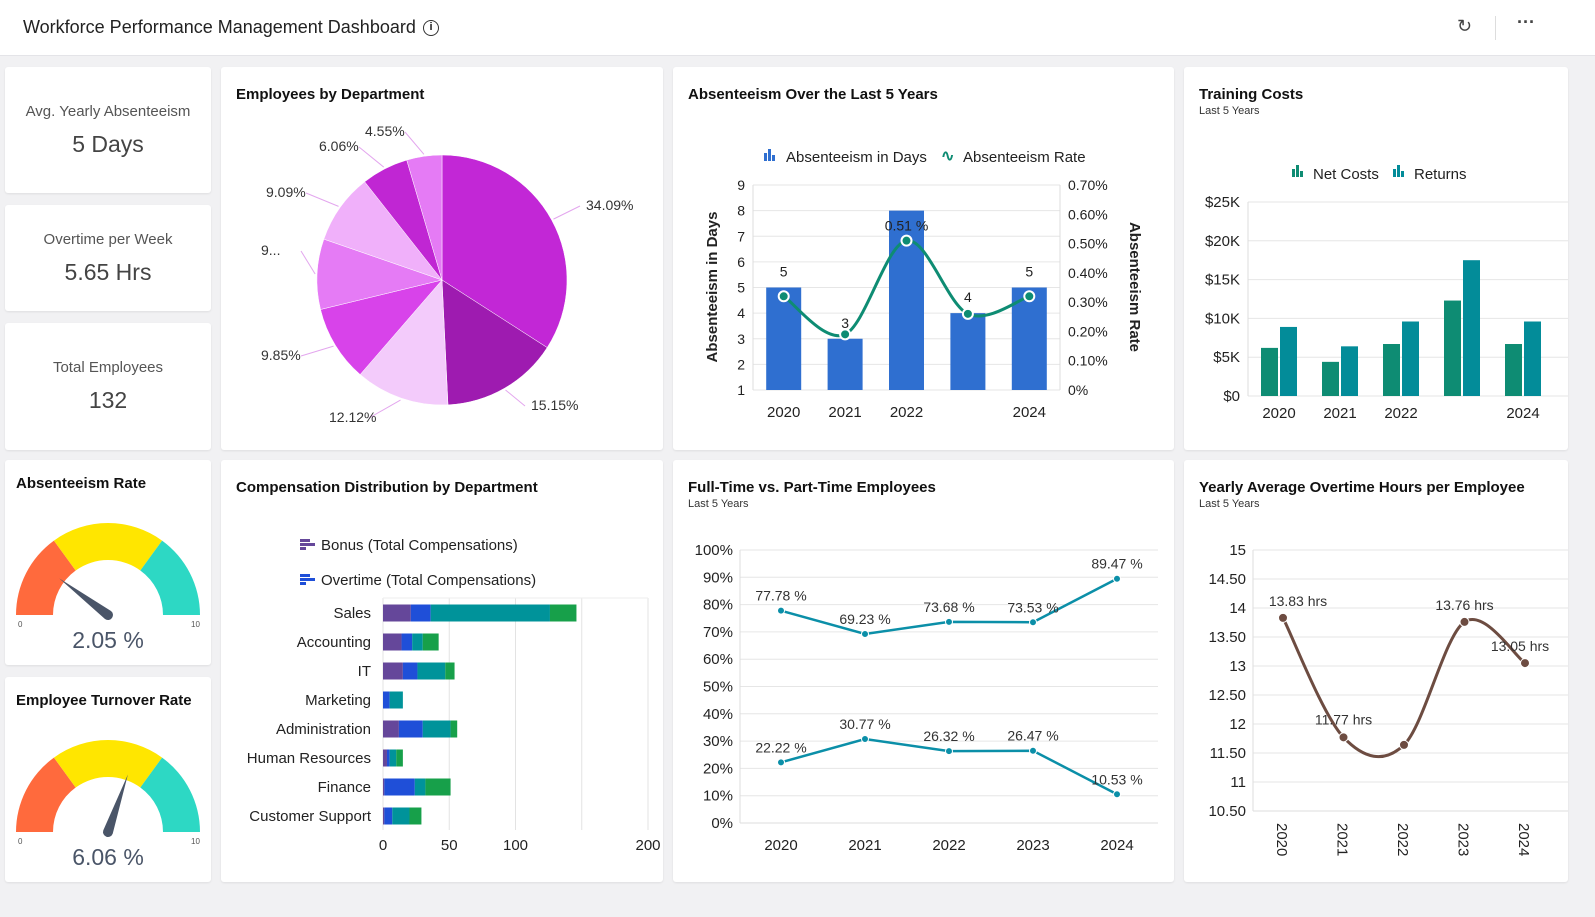  I want to click on y-tick-label: 90%, so click(718, 577).